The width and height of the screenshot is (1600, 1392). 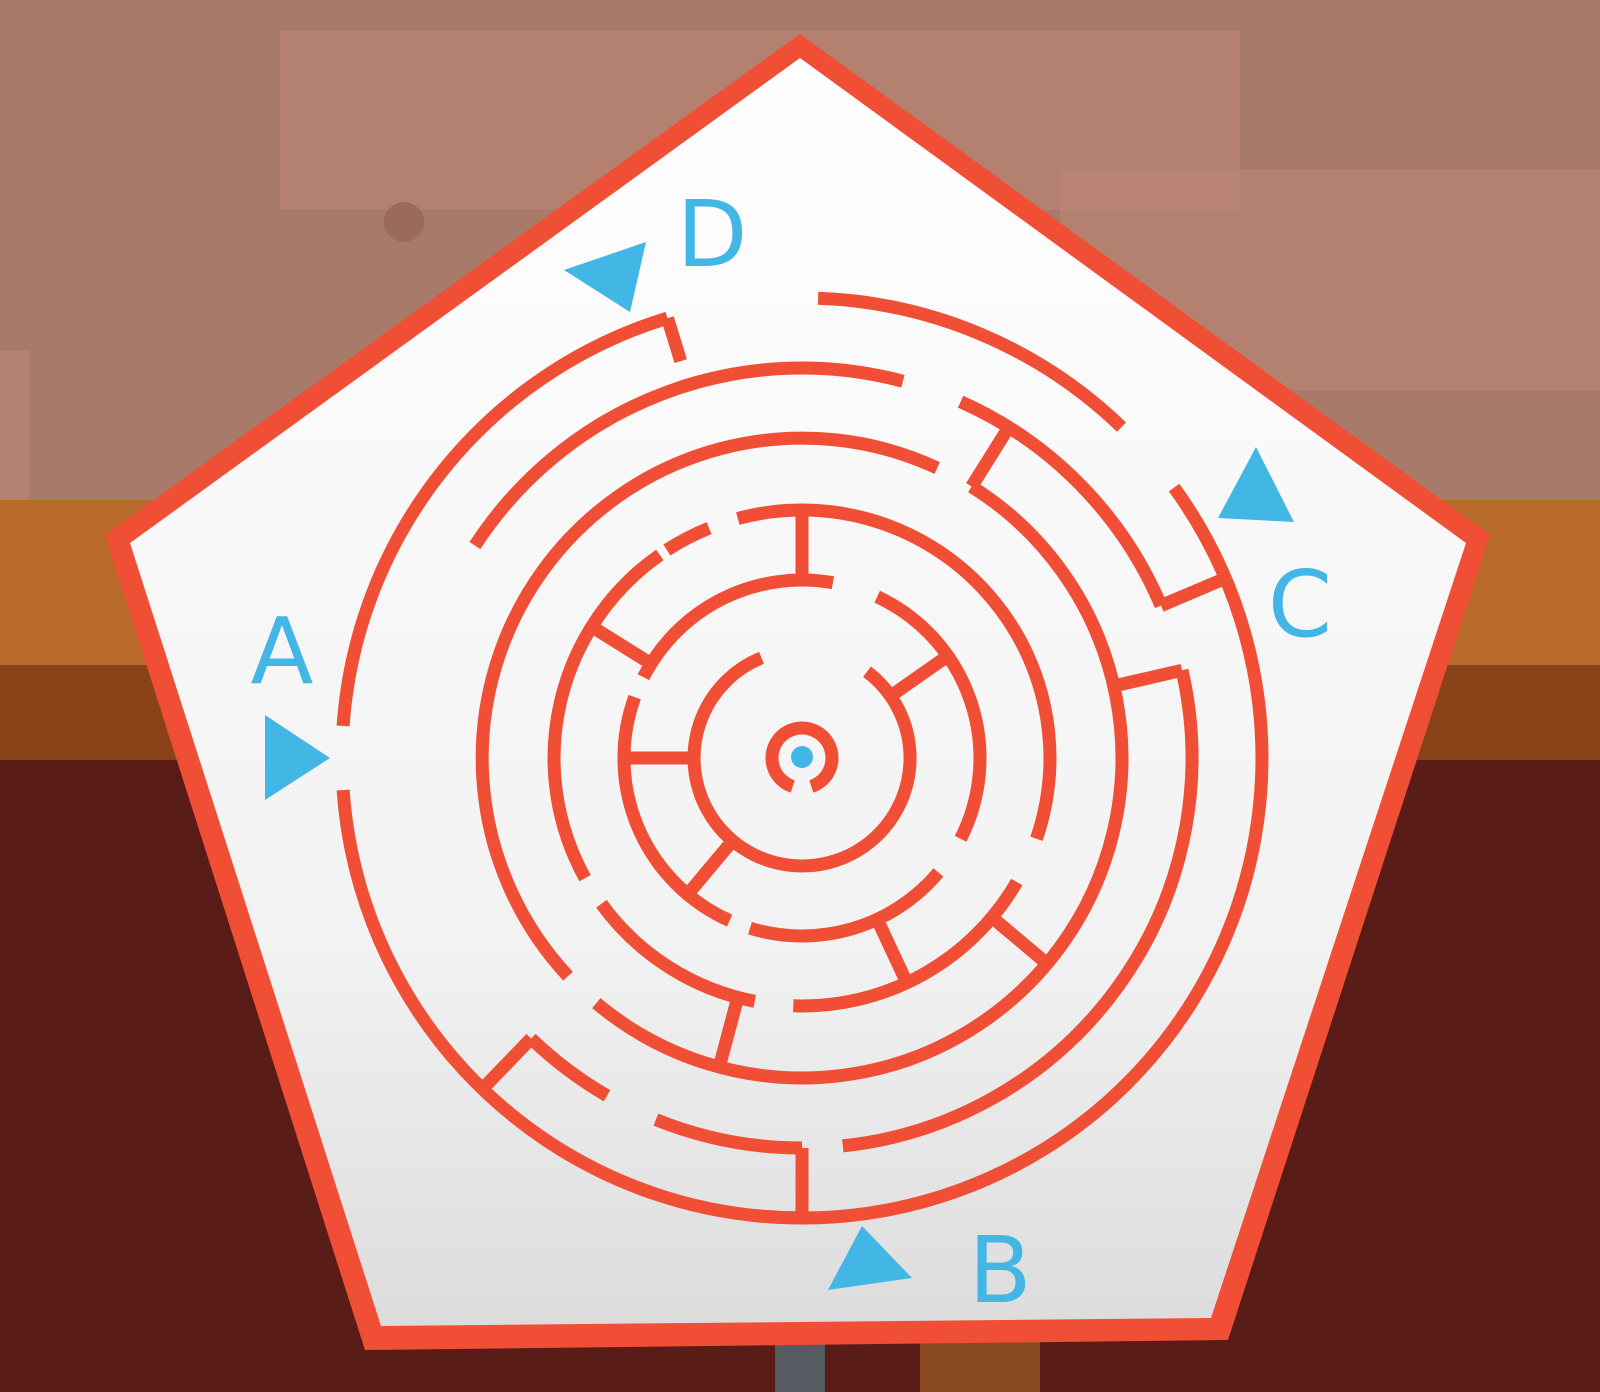 I want to click on entrance-arrow-b-icon, so click(x=870, y=1258).